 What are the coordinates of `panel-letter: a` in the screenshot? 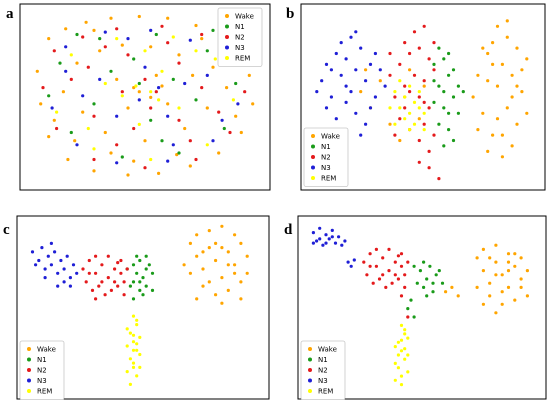 It's located at (10, 14).